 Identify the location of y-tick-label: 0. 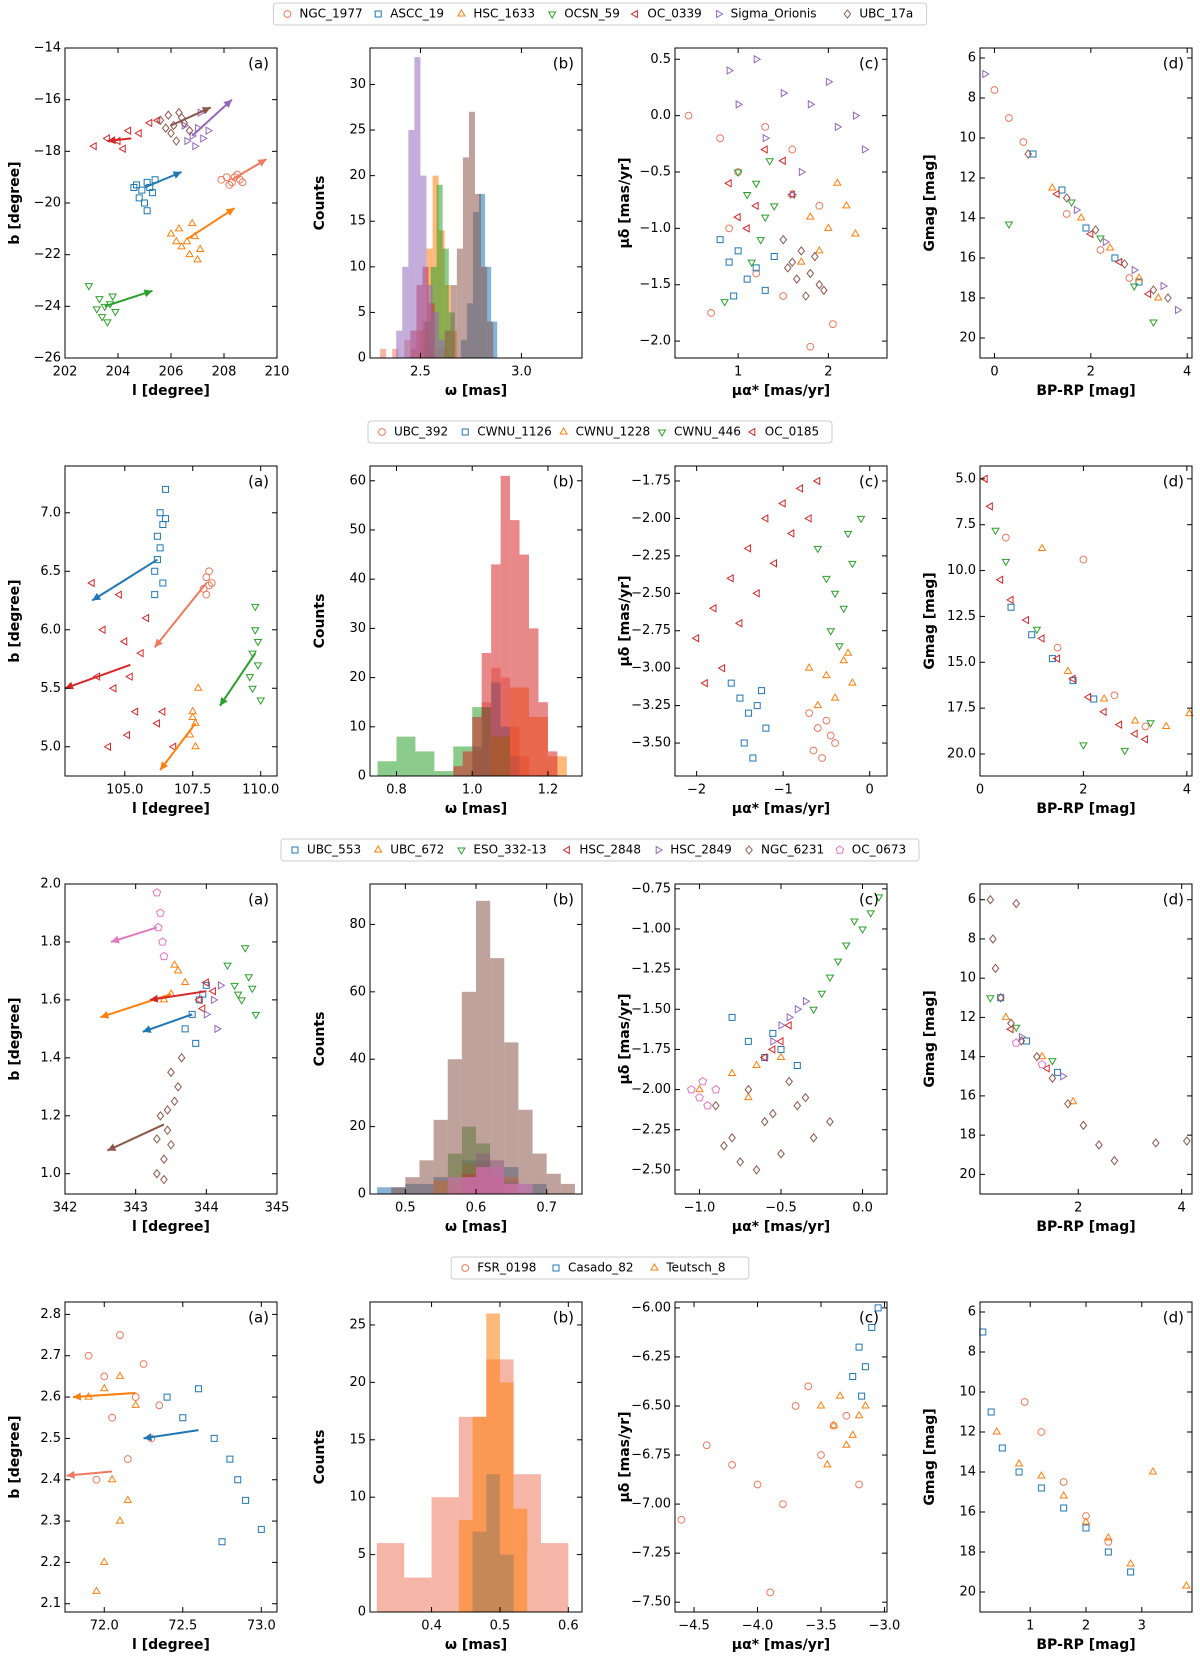
(362, 358).